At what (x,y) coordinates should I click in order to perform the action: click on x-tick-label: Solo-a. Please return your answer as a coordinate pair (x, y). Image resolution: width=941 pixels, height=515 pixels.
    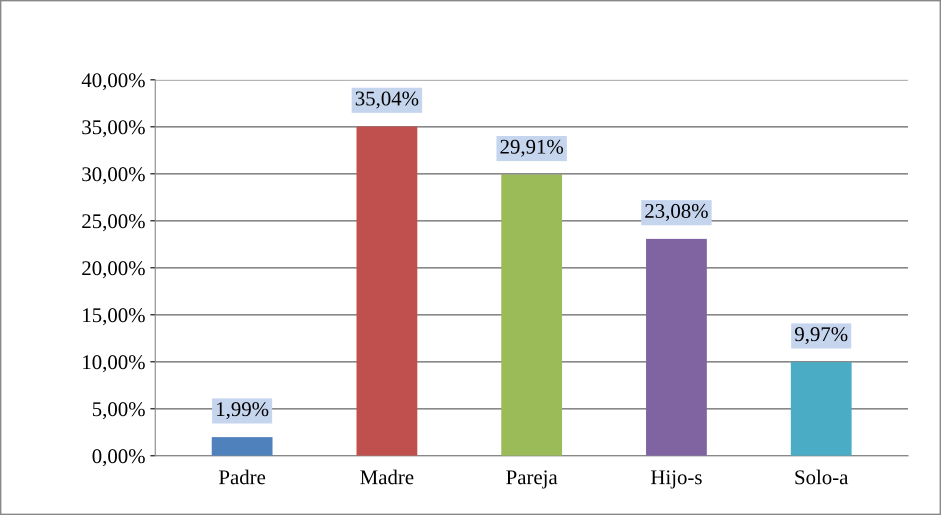
    Looking at the image, I should click on (821, 477).